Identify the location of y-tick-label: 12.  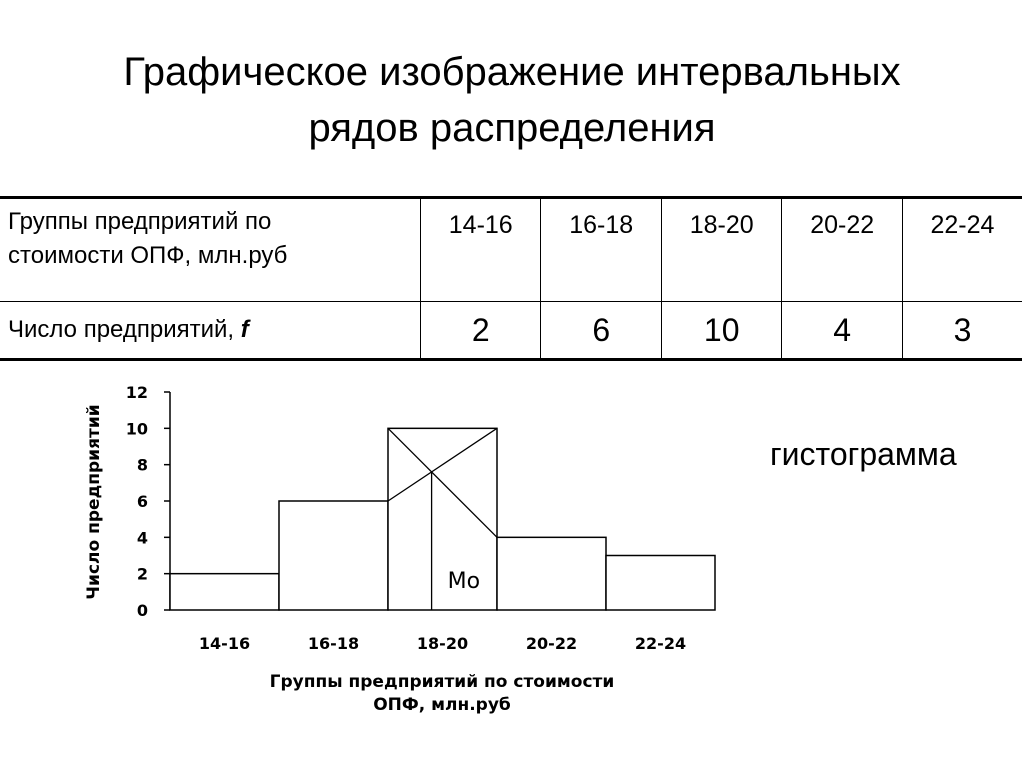
(137, 392).